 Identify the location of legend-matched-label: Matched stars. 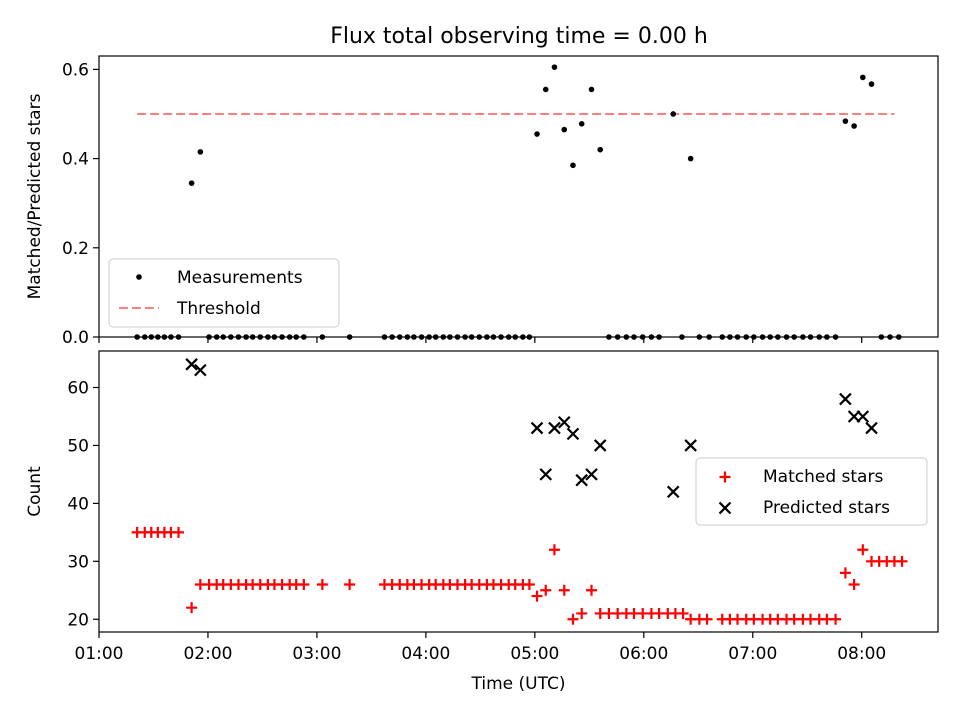
(823, 477).